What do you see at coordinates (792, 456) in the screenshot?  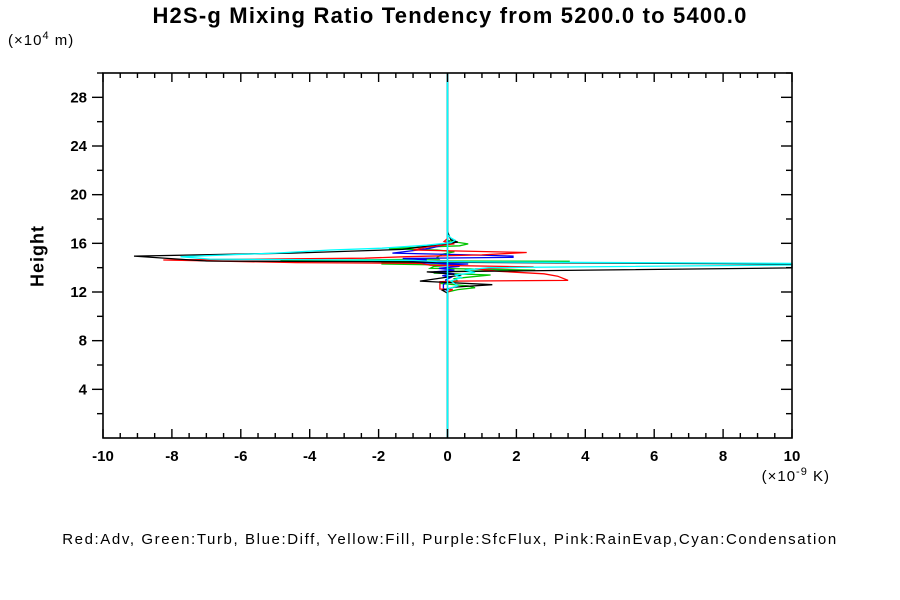 I see `x-tick-label: 10` at bounding box center [792, 456].